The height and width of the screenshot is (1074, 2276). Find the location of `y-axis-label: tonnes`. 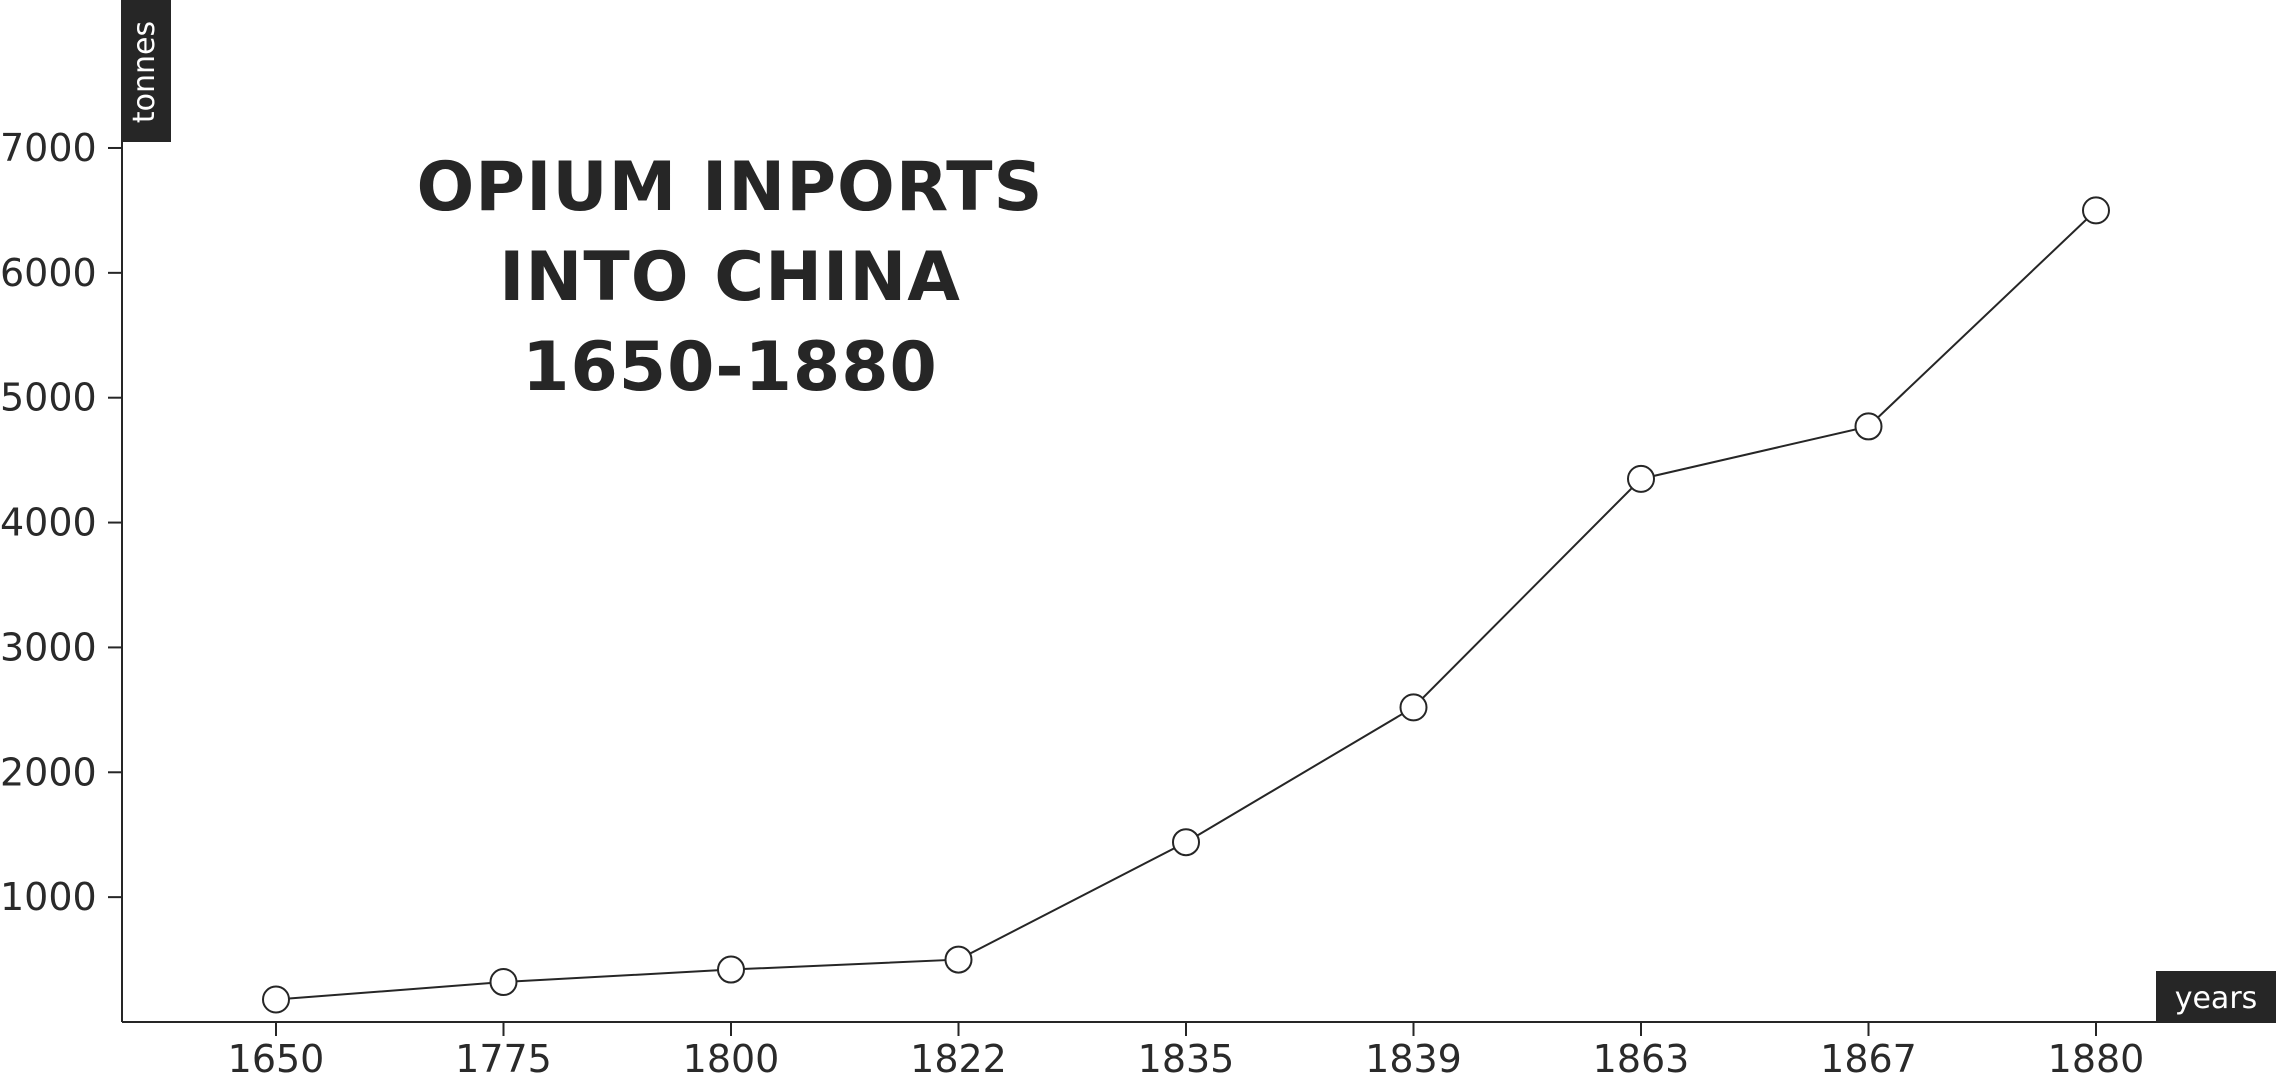

y-axis-label: tonnes is located at coordinates (146, 71).